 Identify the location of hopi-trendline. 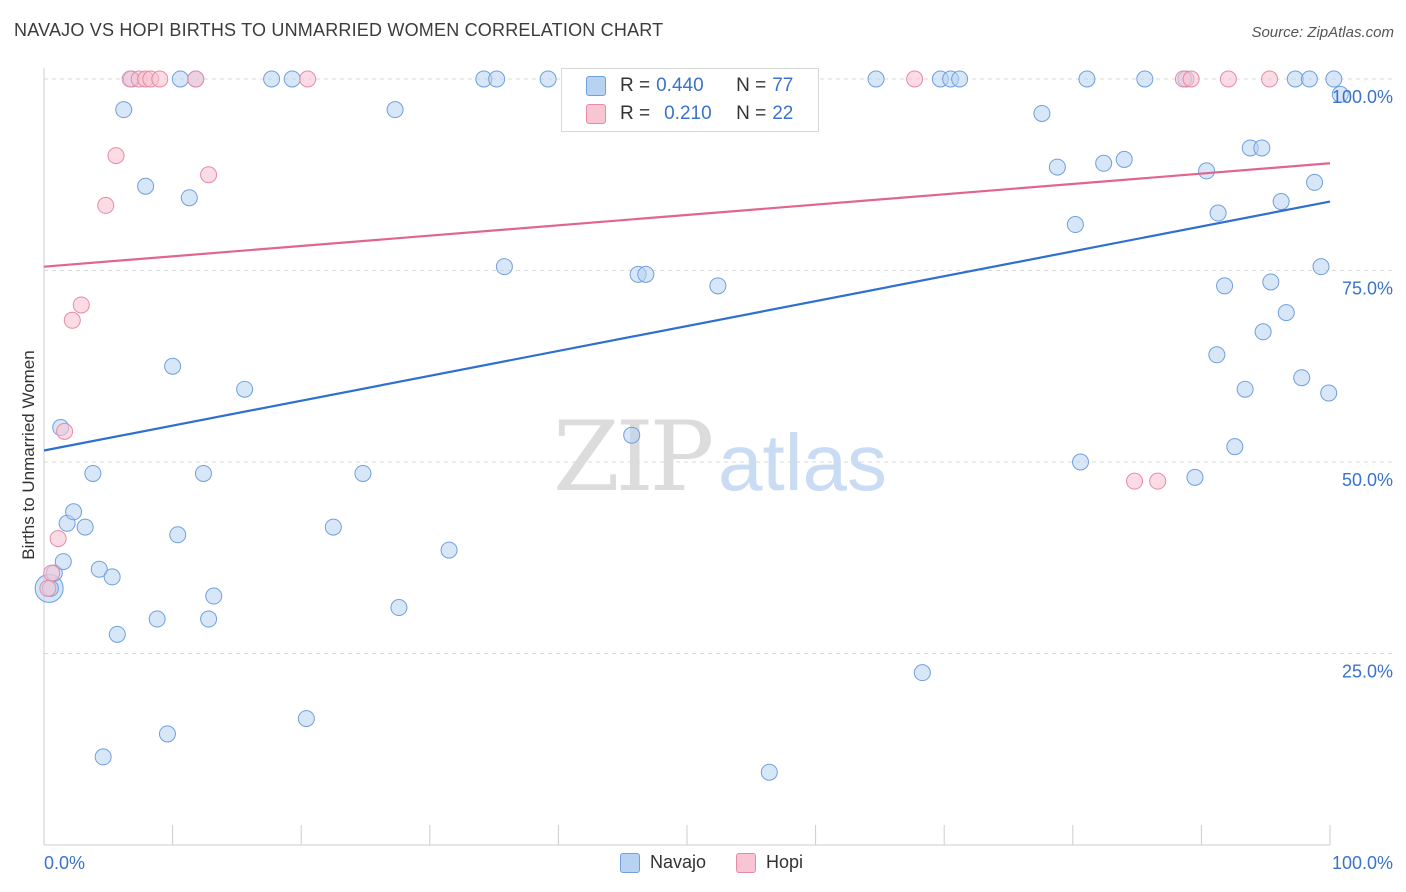
(687, 215).